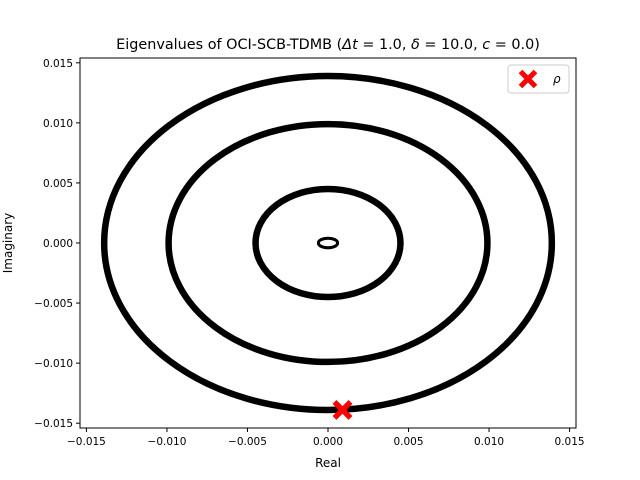  Describe the element at coordinates (58, 124) in the screenshot. I see `y-tick-label-6: 0.010` at that location.